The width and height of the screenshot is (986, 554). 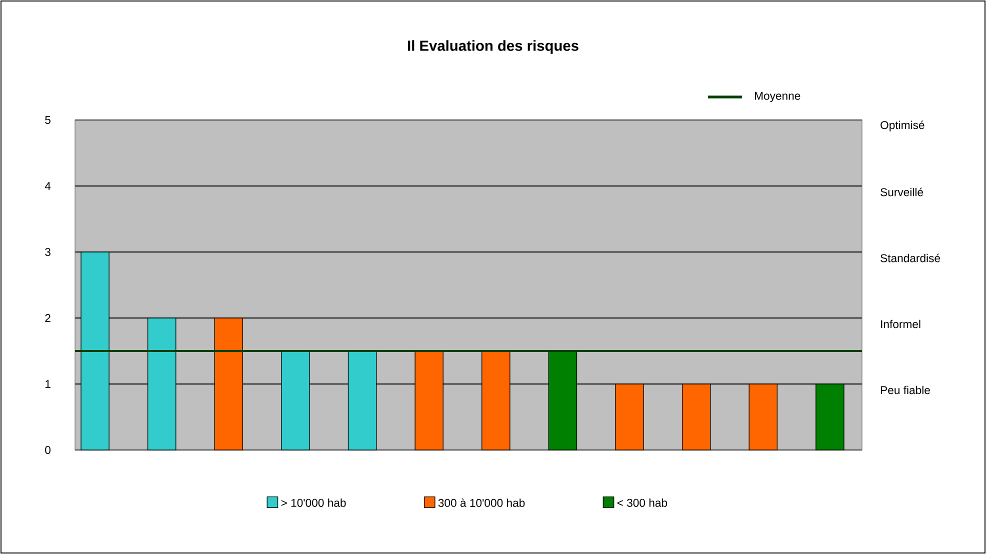 I want to click on legend-label: < 300 hab, so click(x=642, y=502).